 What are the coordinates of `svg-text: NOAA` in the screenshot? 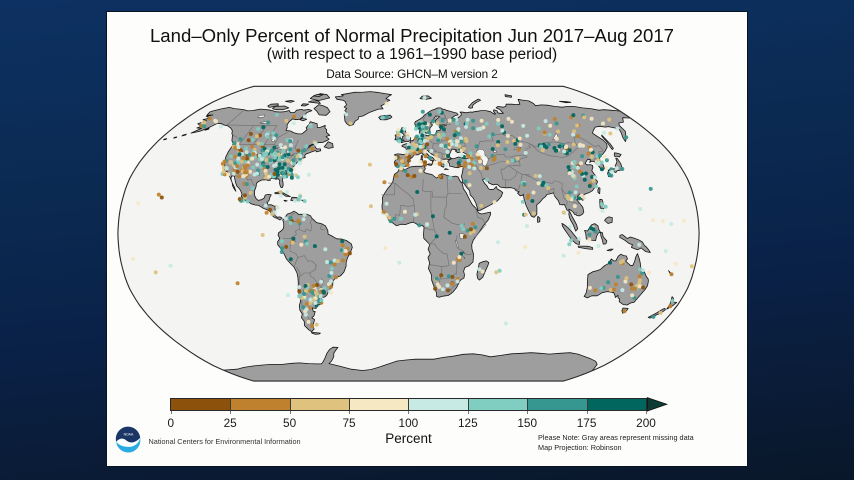 It's located at (129, 434).